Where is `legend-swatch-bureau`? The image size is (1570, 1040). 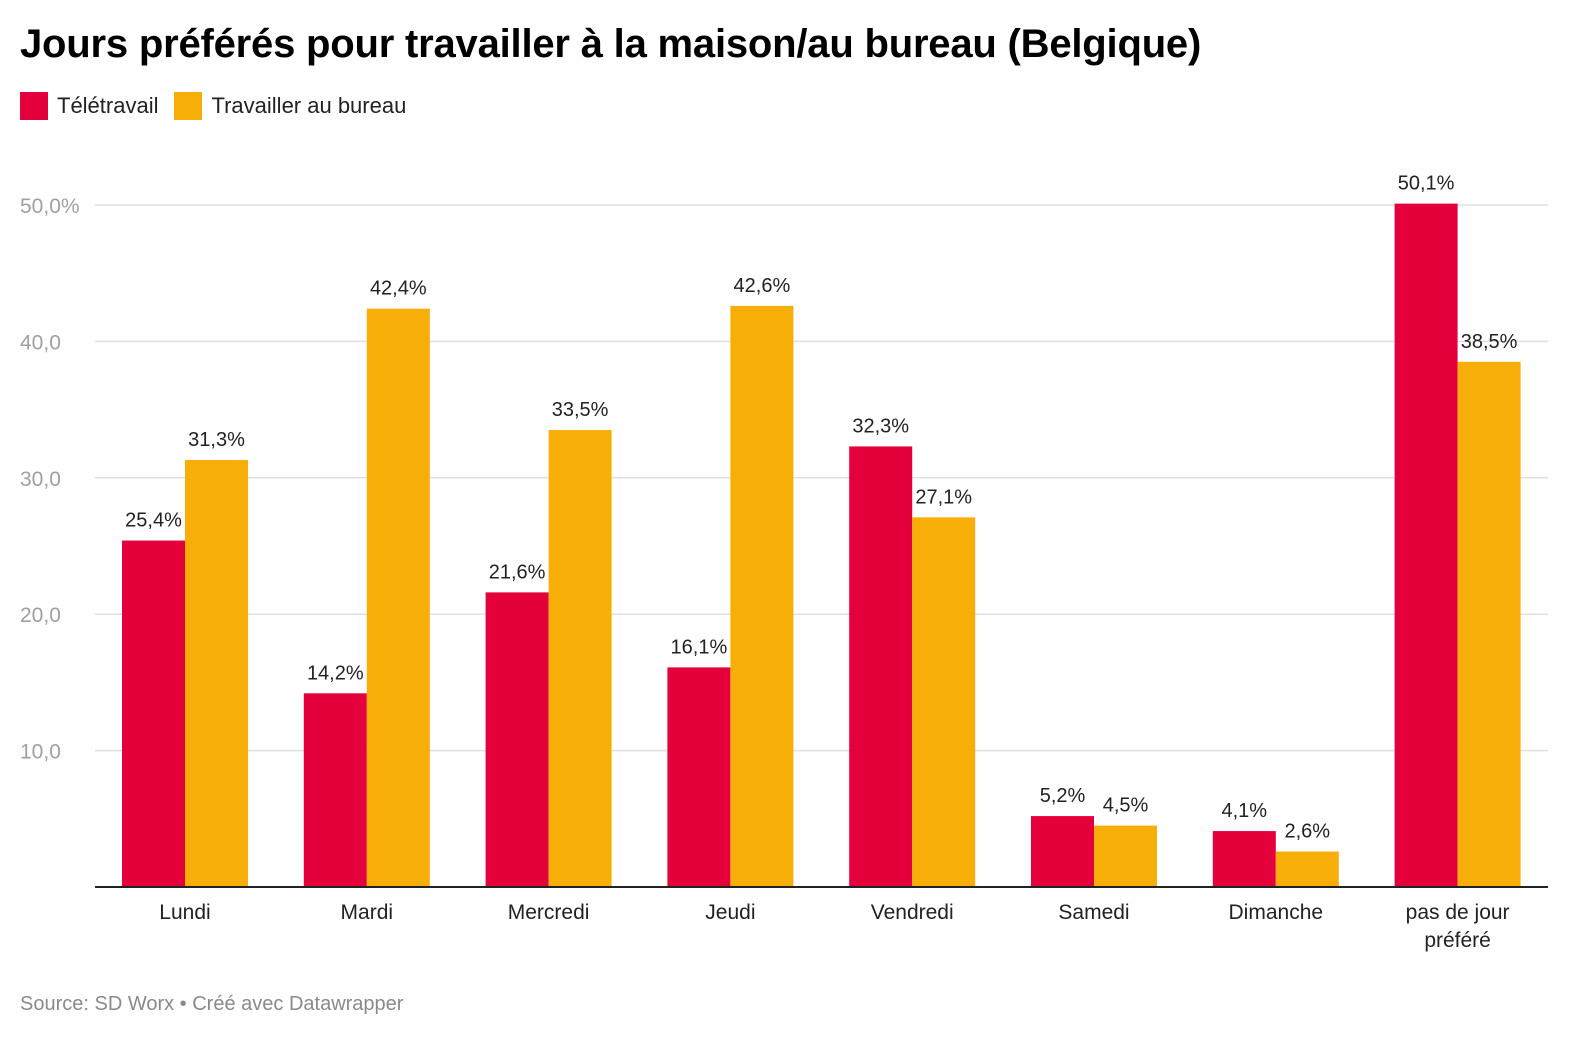
legend-swatch-bureau is located at coordinates (188, 106).